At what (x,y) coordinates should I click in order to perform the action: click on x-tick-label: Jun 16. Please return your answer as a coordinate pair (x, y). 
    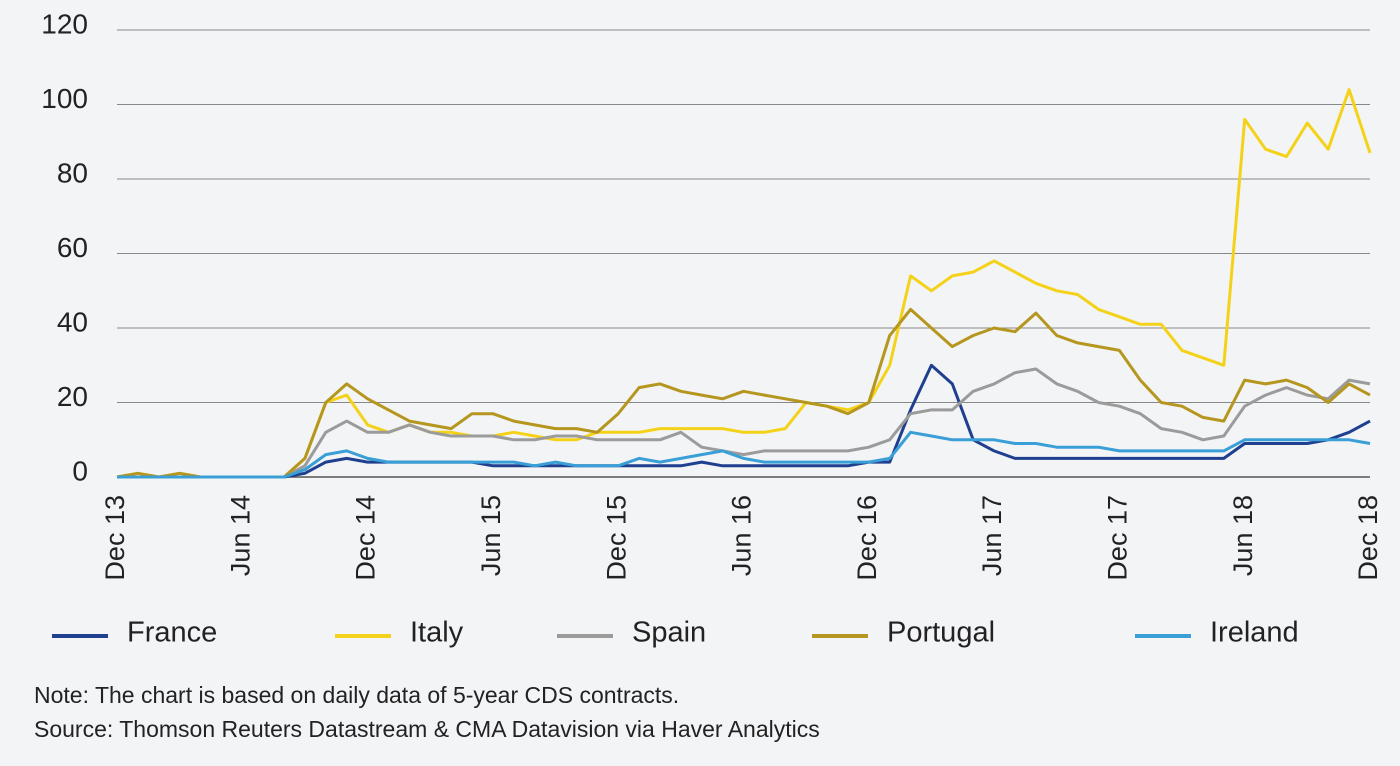
    Looking at the image, I should click on (742, 535).